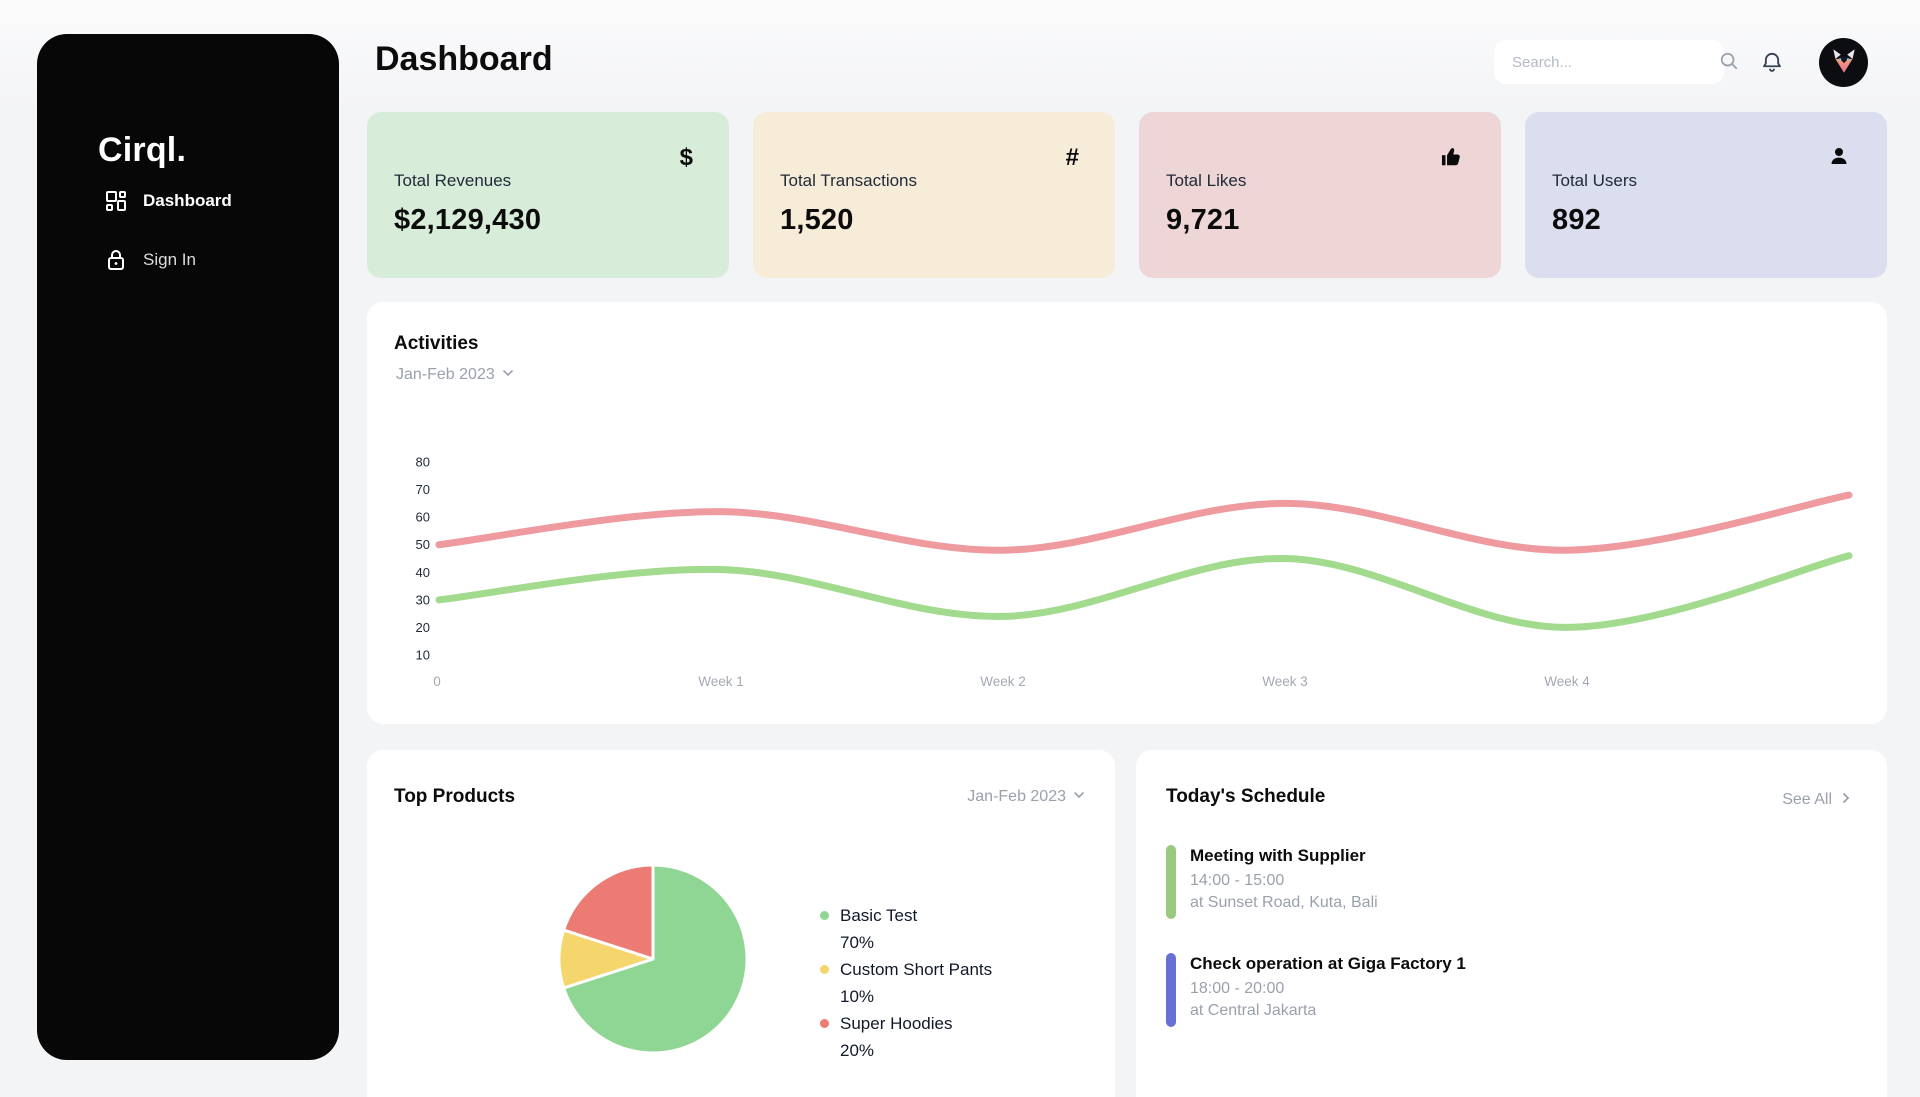  I want to click on brand-logo: Cirql., so click(142, 150).